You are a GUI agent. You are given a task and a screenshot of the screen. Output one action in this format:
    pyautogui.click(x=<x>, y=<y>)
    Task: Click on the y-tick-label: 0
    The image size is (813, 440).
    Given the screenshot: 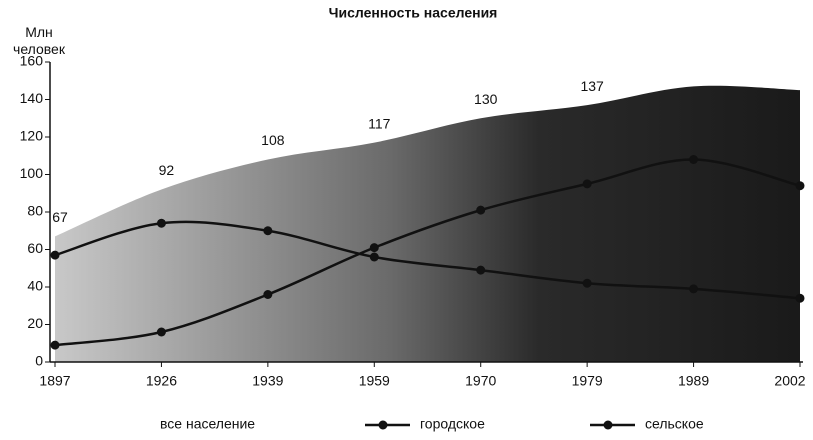 What is the action you would take?
    pyautogui.click(x=39, y=361)
    